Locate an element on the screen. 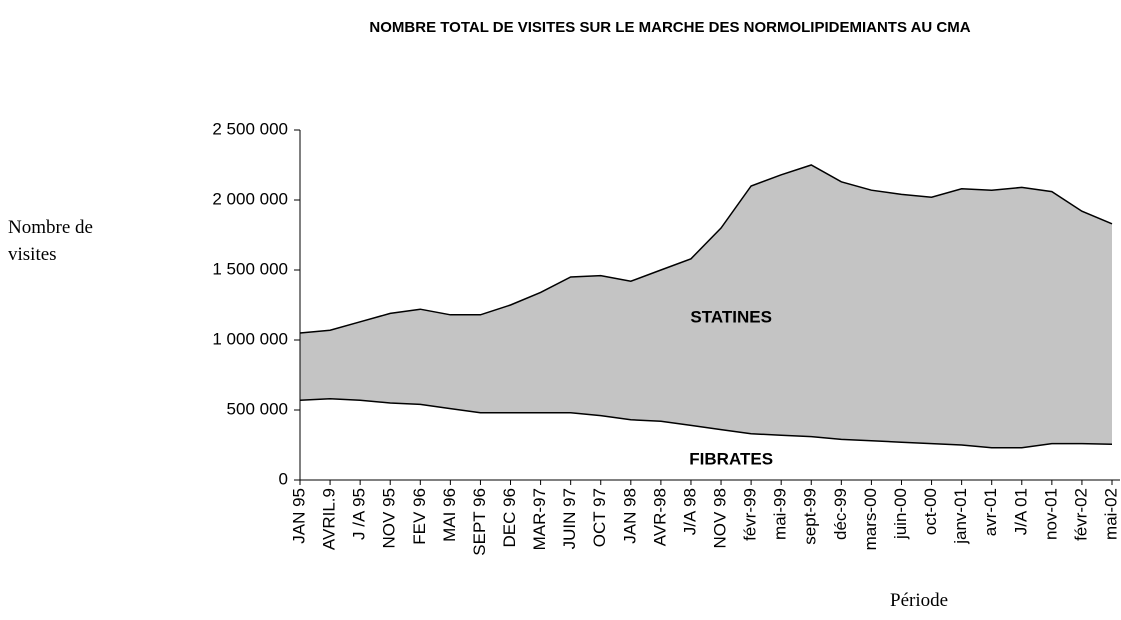  x-tick-label: oct-00 is located at coordinates (930, 511).